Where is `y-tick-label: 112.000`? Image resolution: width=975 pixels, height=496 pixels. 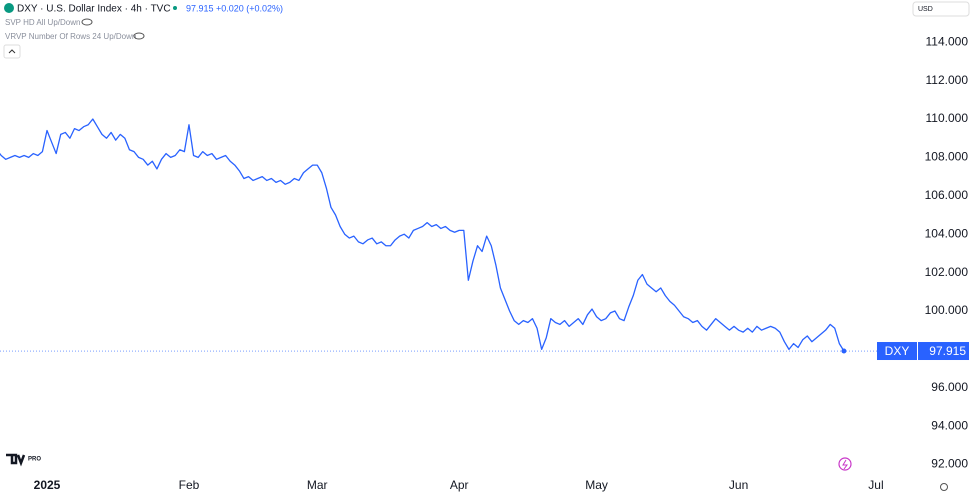
y-tick-label: 112.000 is located at coordinates (947, 80).